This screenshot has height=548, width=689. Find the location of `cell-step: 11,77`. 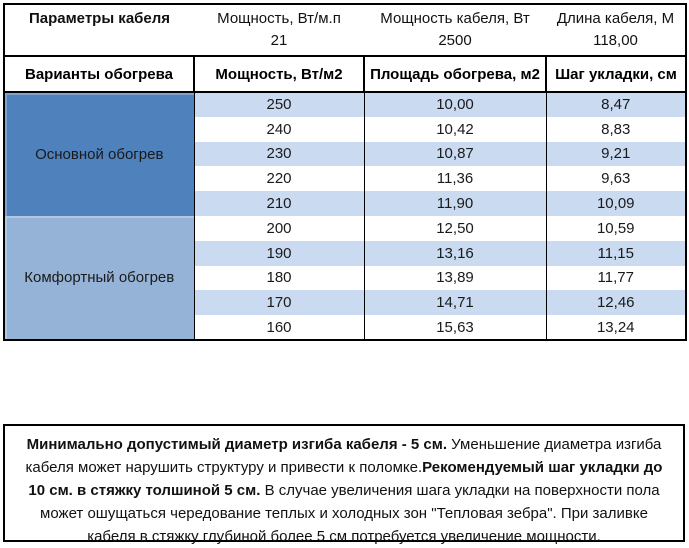

cell-step: 11,77 is located at coordinates (616, 278).